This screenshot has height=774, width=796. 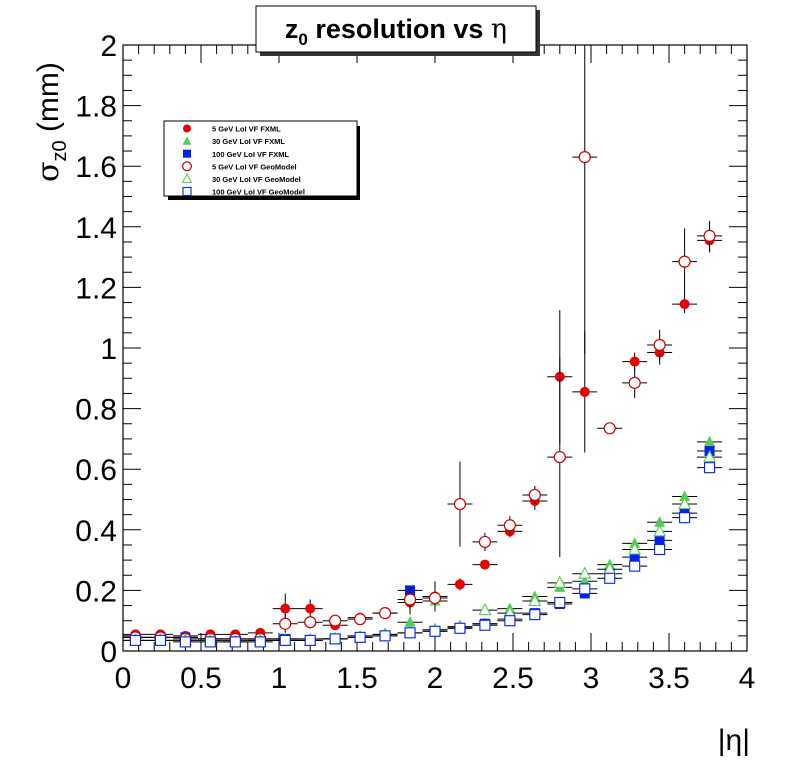 I want to click on title-main: z, so click(x=292, y=29).